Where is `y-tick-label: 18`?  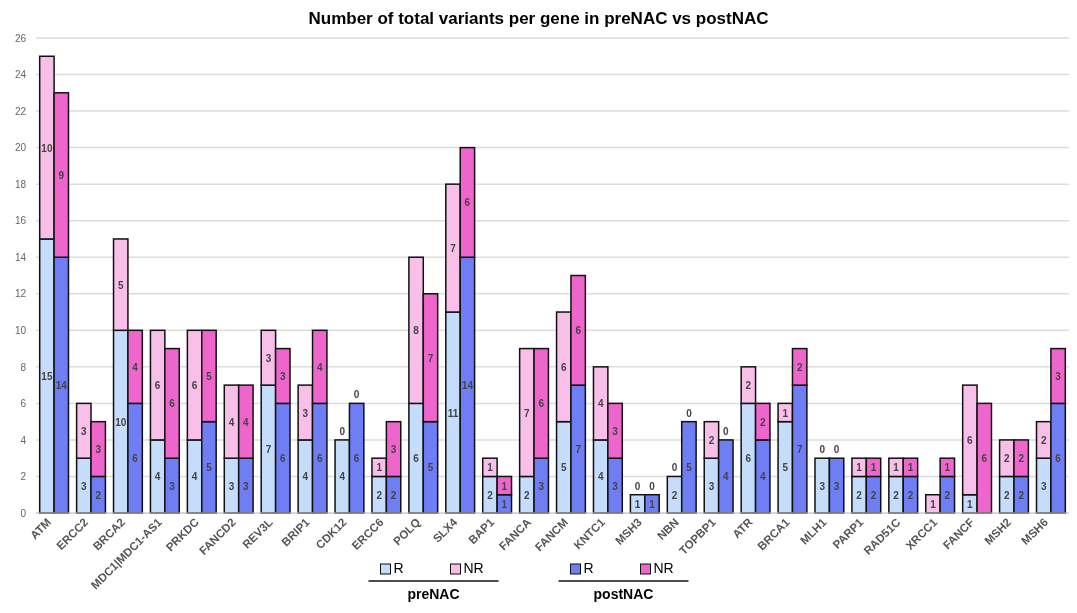
y-tick-label: 18 is located at coordinates (20, 184).